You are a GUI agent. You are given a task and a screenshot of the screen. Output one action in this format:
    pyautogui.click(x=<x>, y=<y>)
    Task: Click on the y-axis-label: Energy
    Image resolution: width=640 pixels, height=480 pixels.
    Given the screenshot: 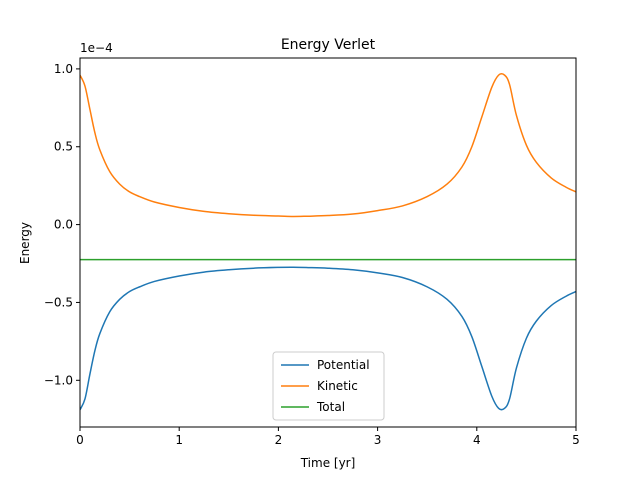 What is the action you would take?
    pyautogui.click(x=25, y=243)
    